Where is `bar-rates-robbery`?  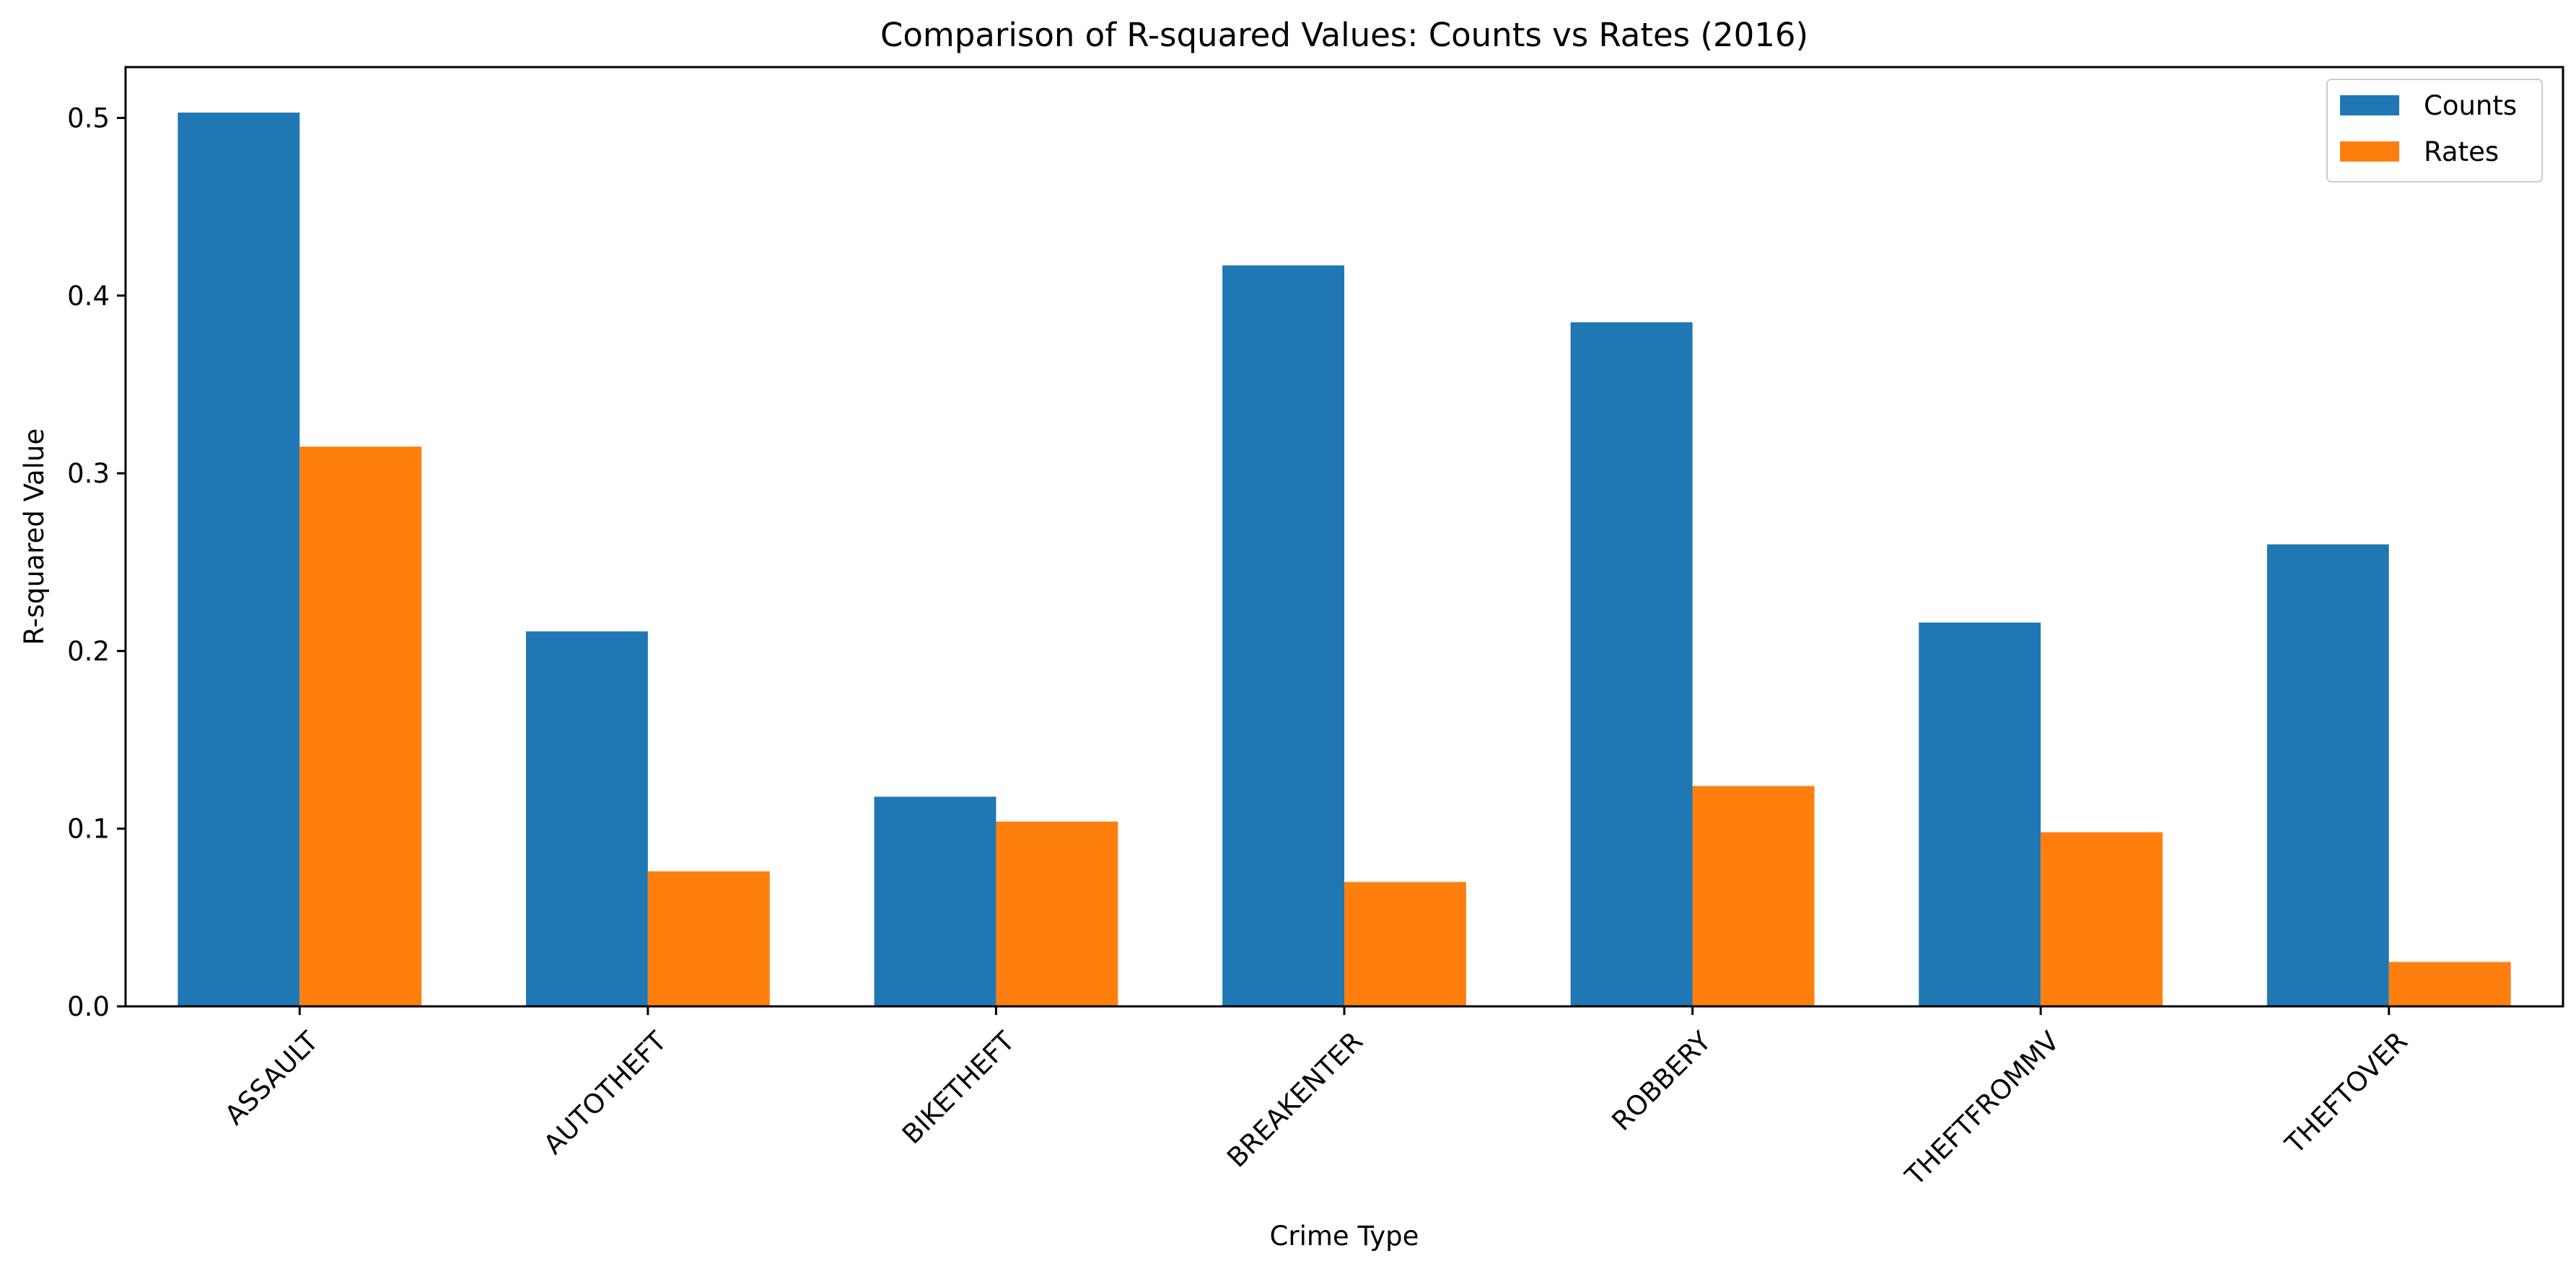
bar-rates-robbery is located at coordinates (1753, 896).